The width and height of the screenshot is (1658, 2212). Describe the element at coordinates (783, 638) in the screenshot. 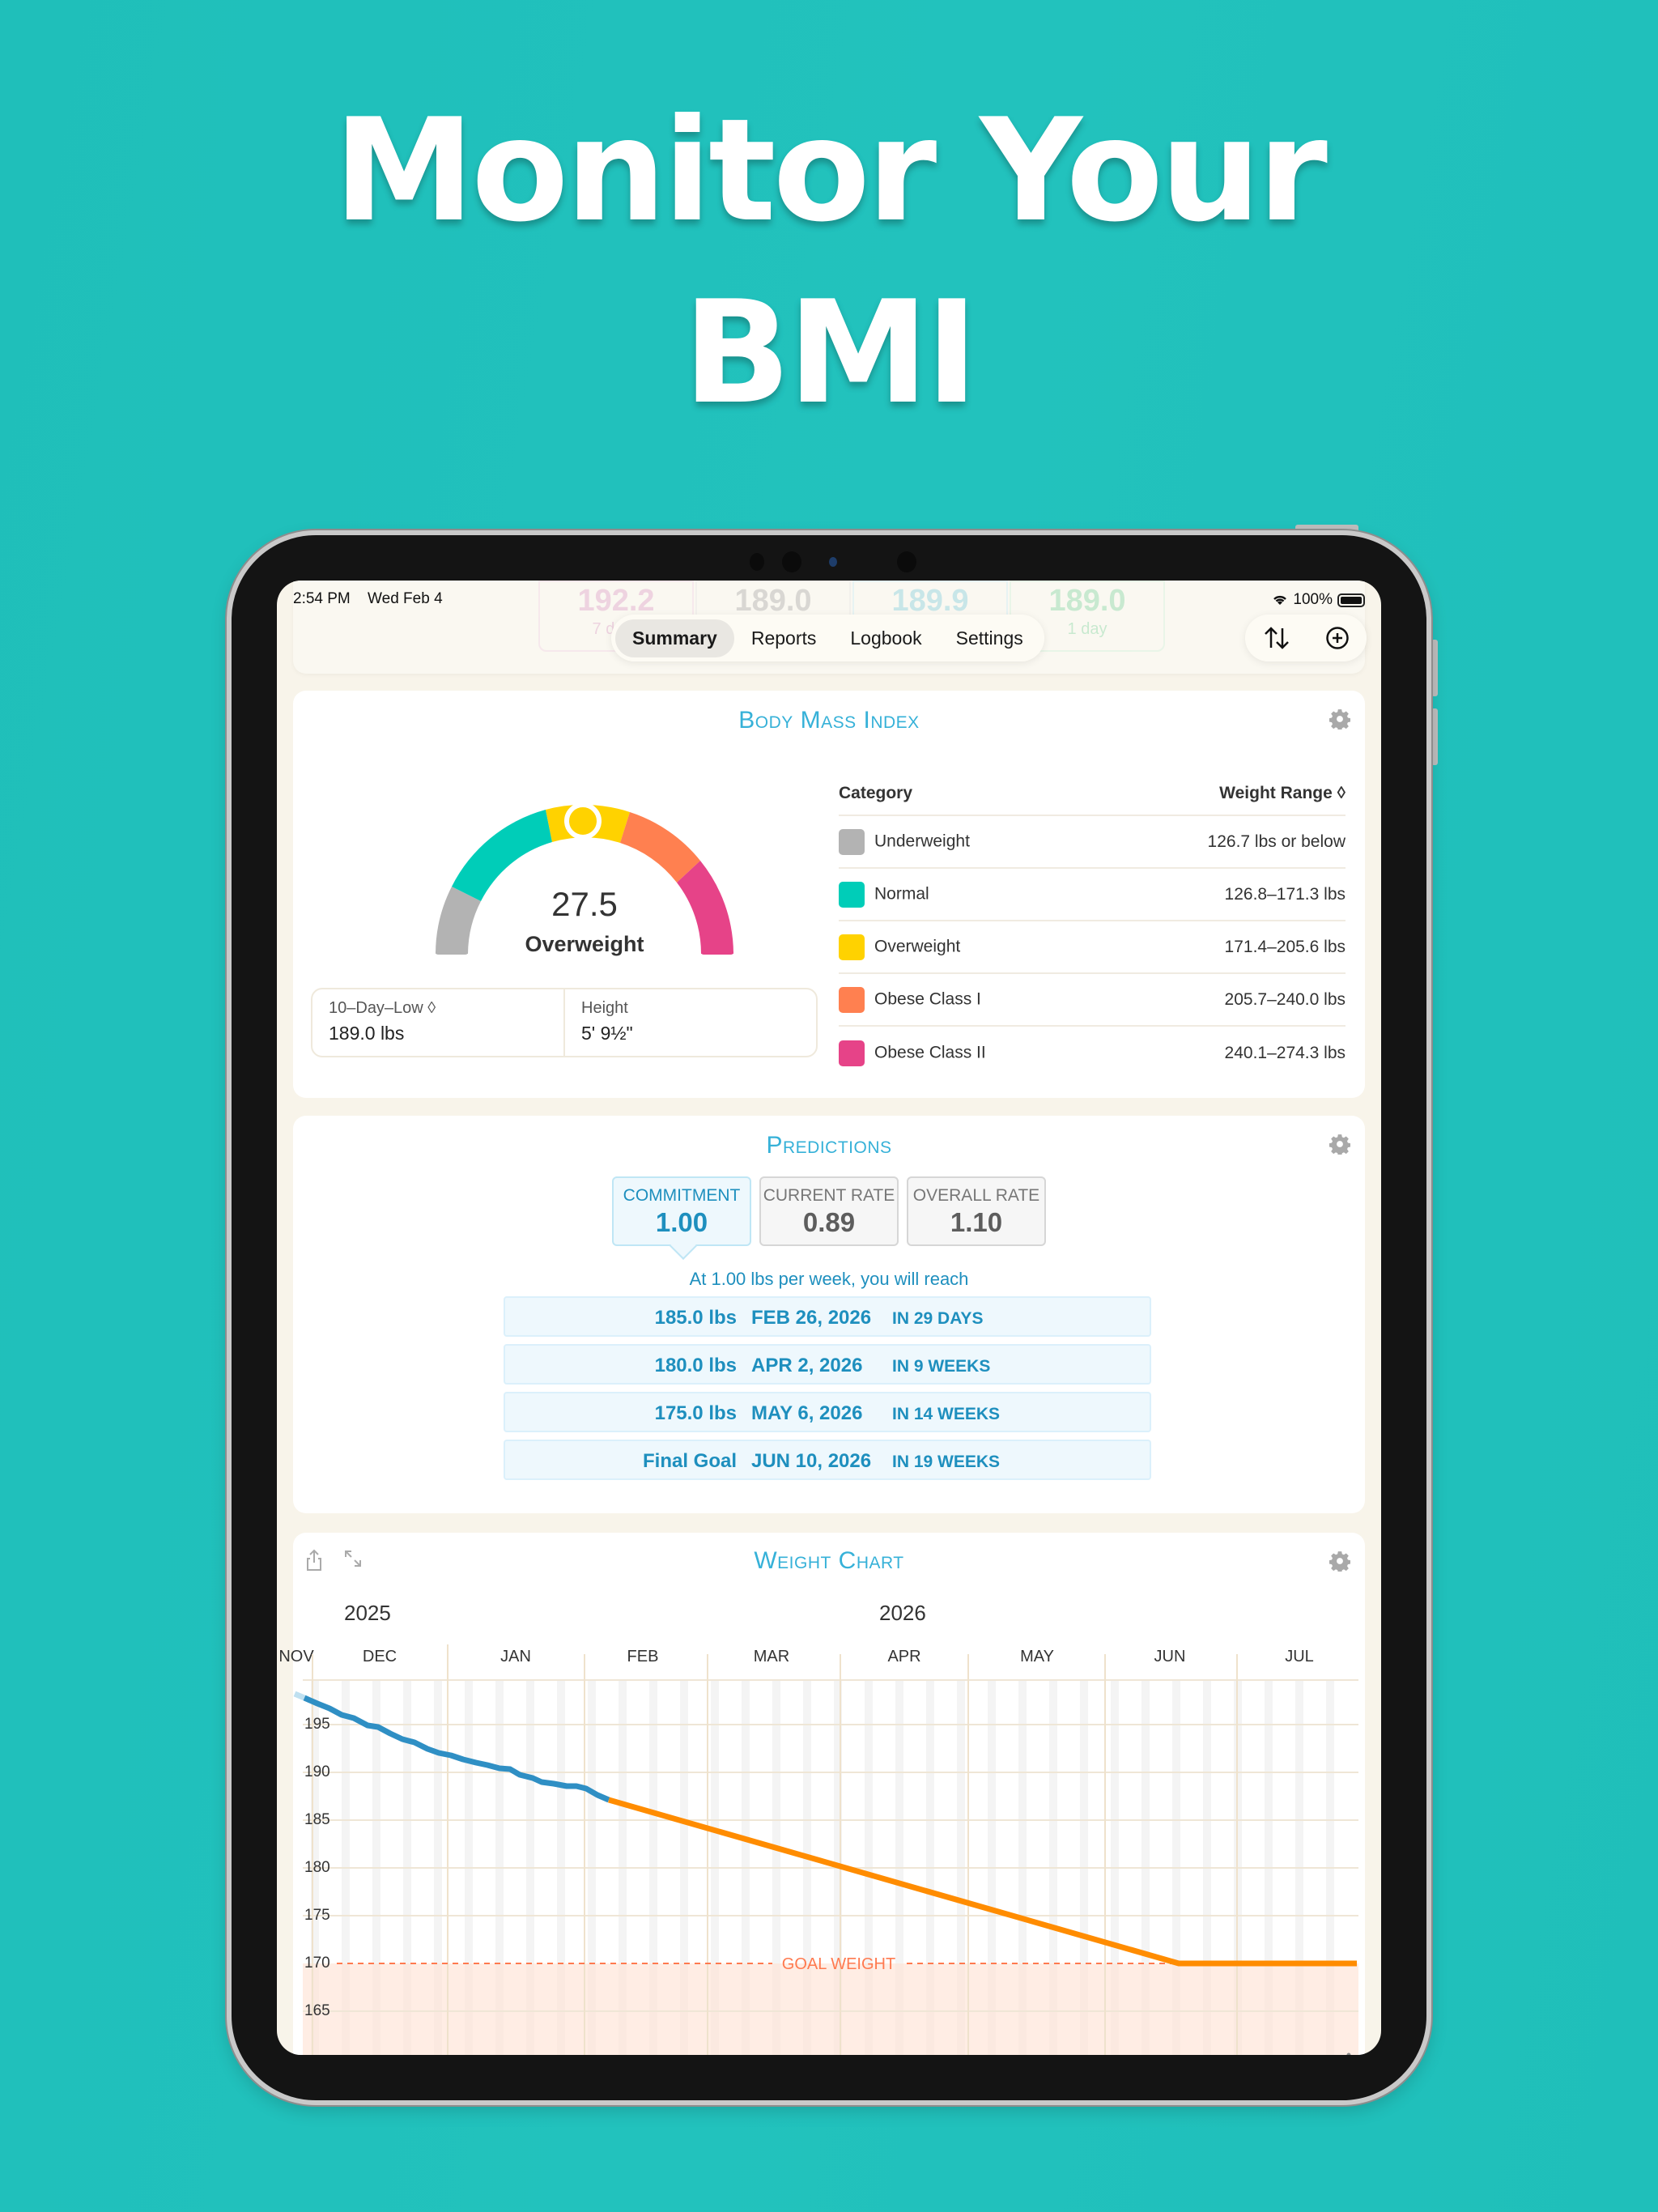

I see `tab-reports: Reports` at that location.